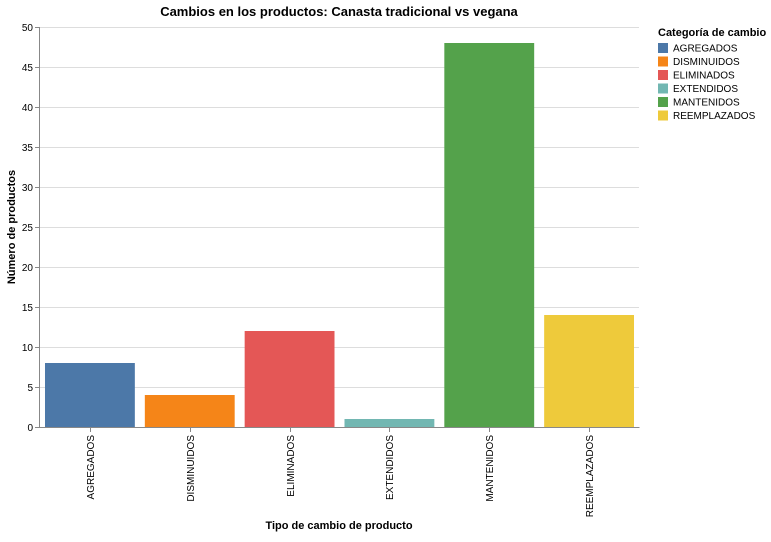  I want to click on y-tick-label: 50, so click(28, 28).